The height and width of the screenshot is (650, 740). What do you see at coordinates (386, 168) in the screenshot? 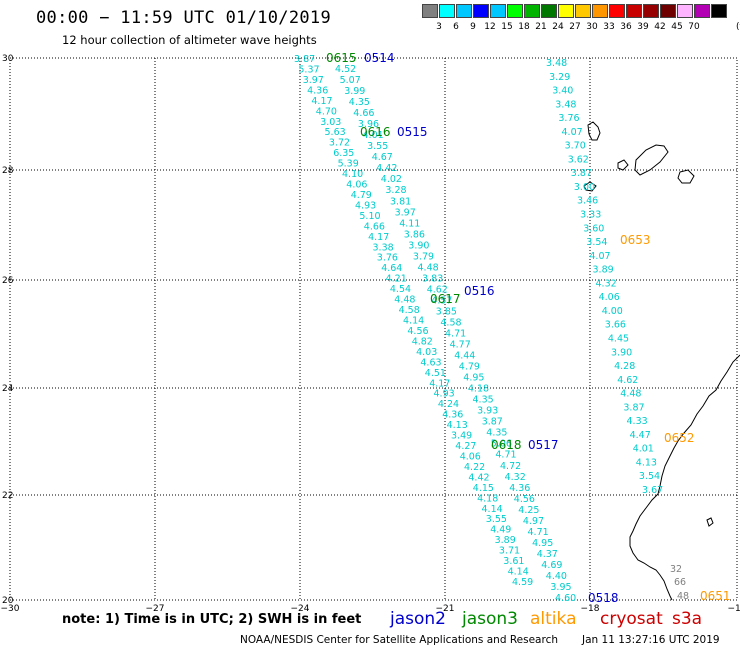
I see `track-b-value: 4.42` at bounding box center [386, 168].